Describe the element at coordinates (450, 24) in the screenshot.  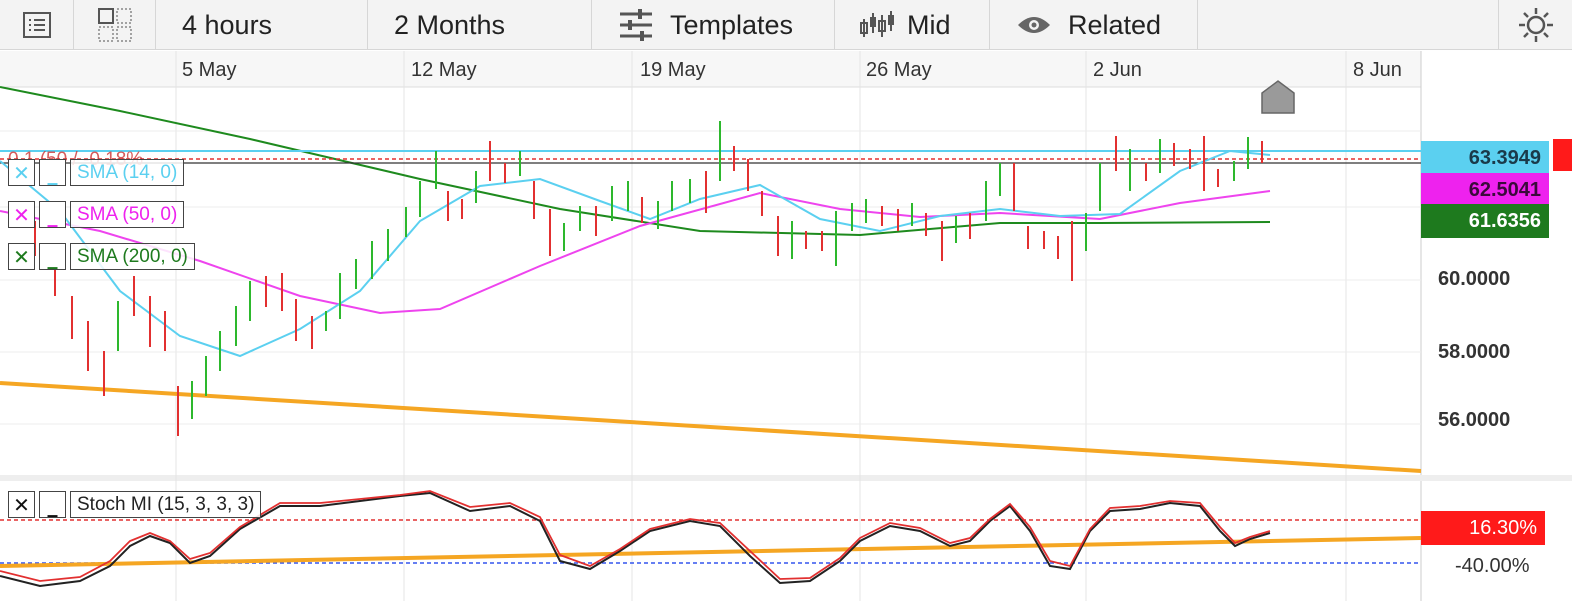
I see `range-label: 2 Months` at that location.